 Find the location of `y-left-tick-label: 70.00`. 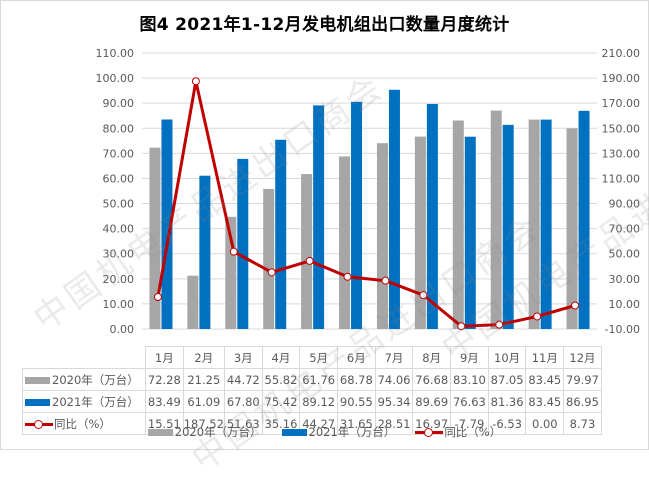

y-left-tick-label: 70.00 is located at coordinates (119, 153).